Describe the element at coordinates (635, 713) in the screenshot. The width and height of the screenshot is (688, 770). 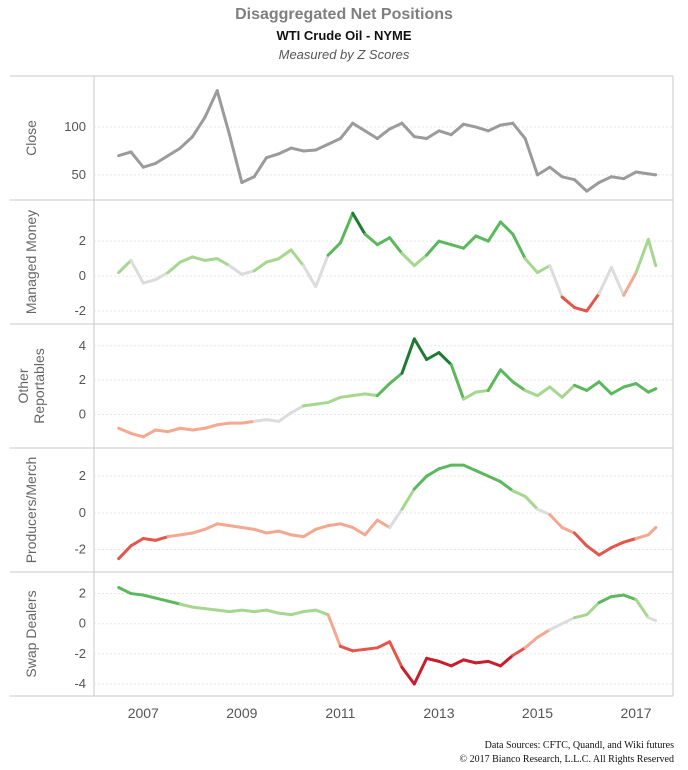
I see `x-tick-label: 2017` at that location.